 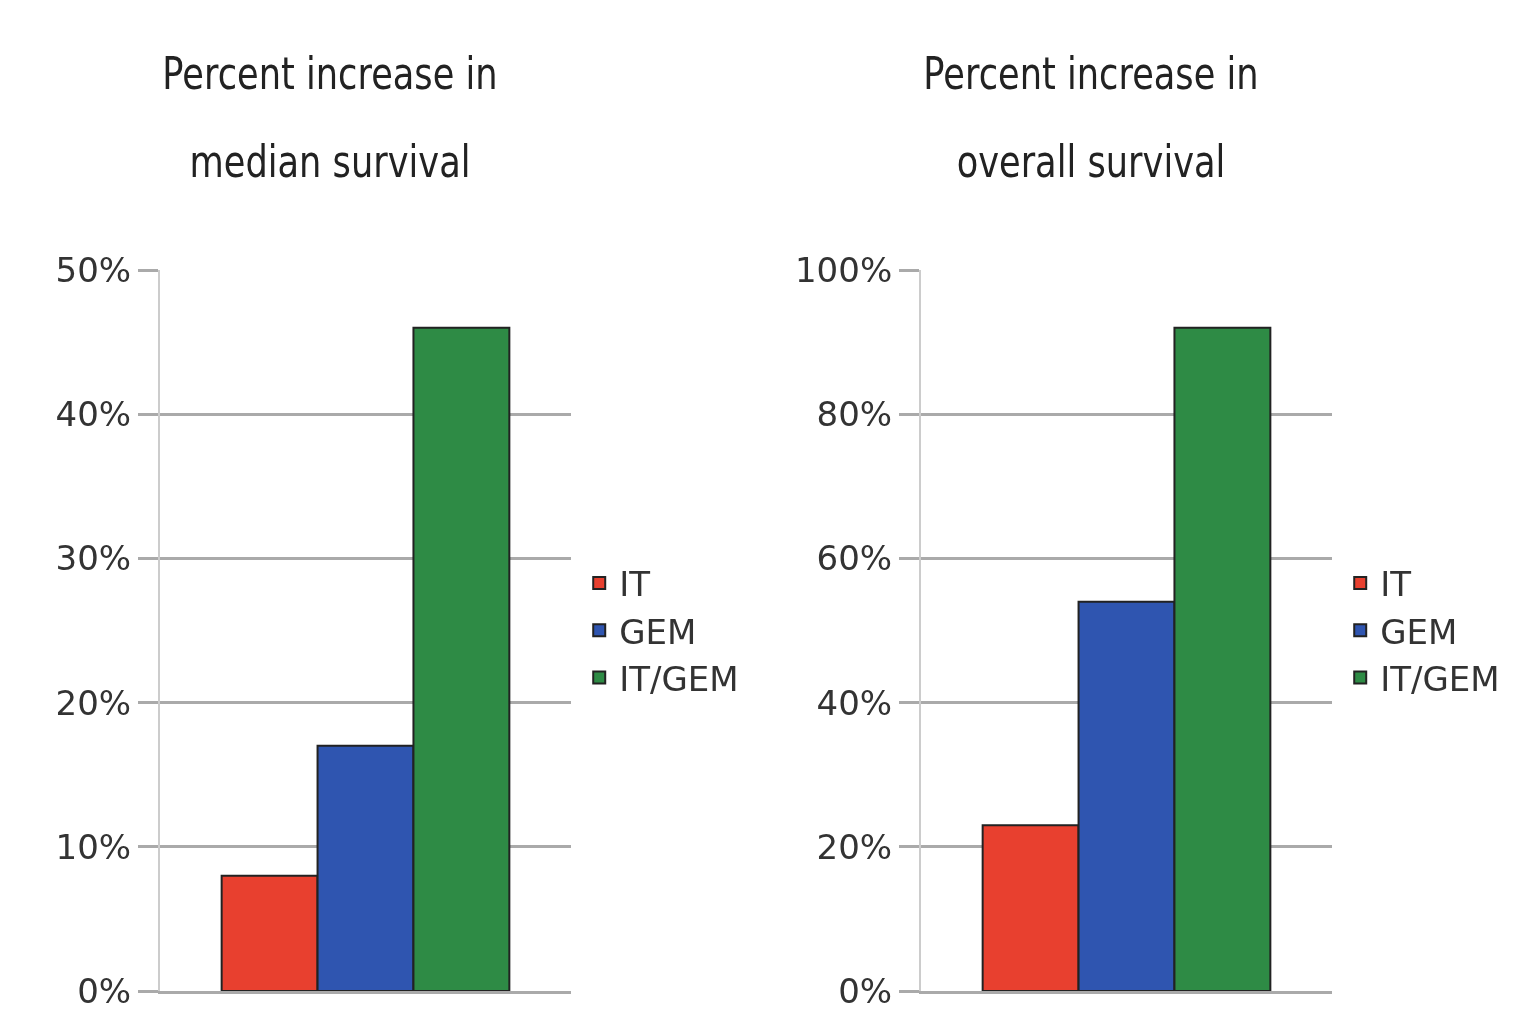 What do you see at coordinates (854, 558) in the screenshot?
I see `y-tick-label: 60%` at bounding box center [854, 558].